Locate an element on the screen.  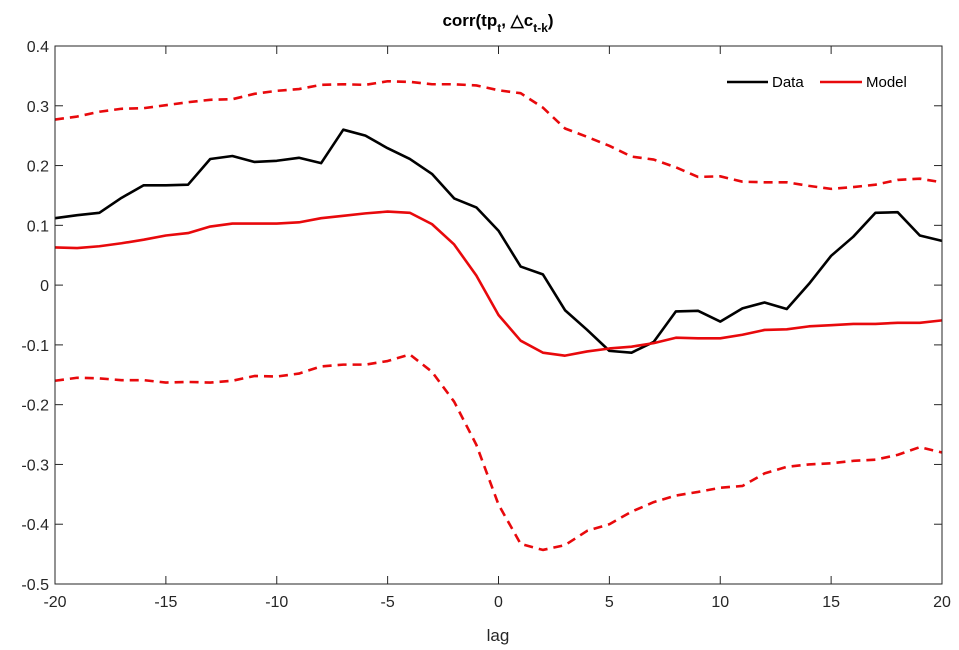
x-tick-label: 20 is located at coordinates (942, 602).